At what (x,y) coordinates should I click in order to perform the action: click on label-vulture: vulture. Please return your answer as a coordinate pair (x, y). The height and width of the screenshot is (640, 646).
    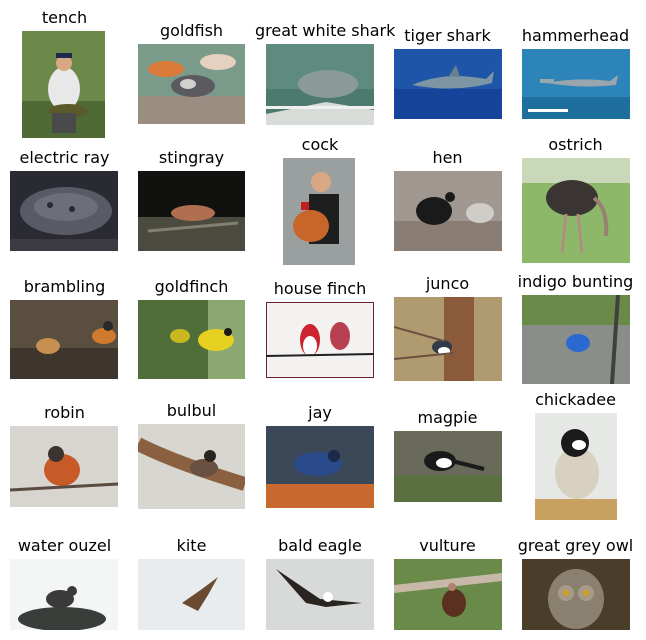
    Looking at the image, I should click on (447, 545).